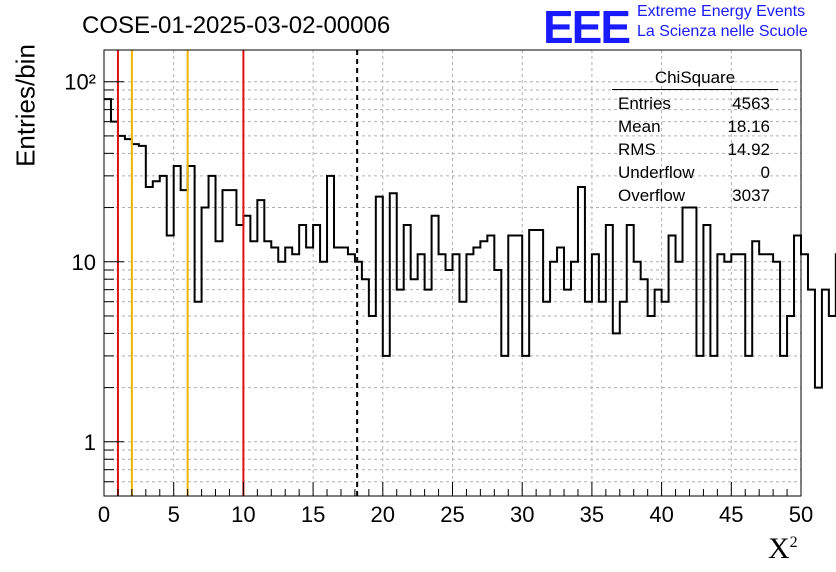  Describe the element at coordinates (751, 103) in the screenshot. I see `stats-value: 4563` at that location.